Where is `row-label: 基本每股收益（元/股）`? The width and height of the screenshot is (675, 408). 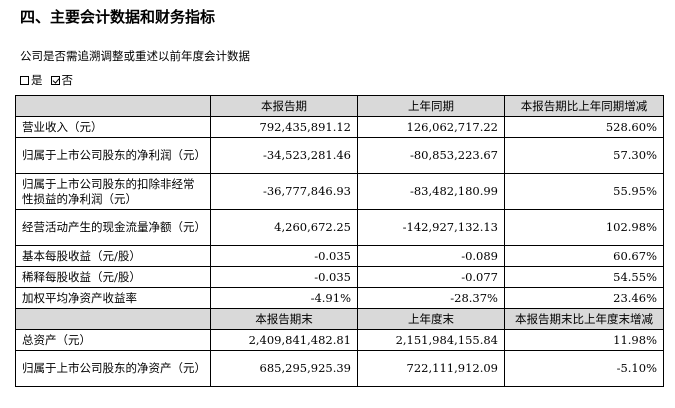
row-label: 基本每股收益（元/股） is located at coordinates (113, 256).